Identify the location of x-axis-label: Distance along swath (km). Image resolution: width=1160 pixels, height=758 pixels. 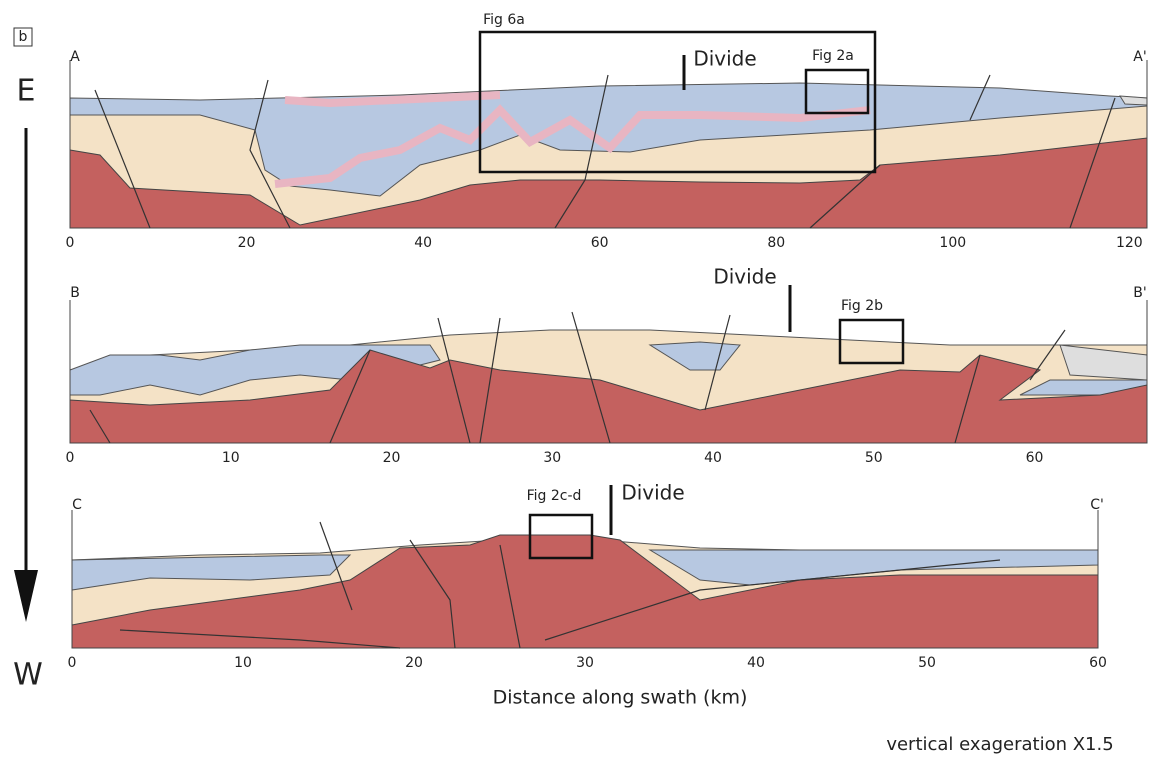
(620, 698).